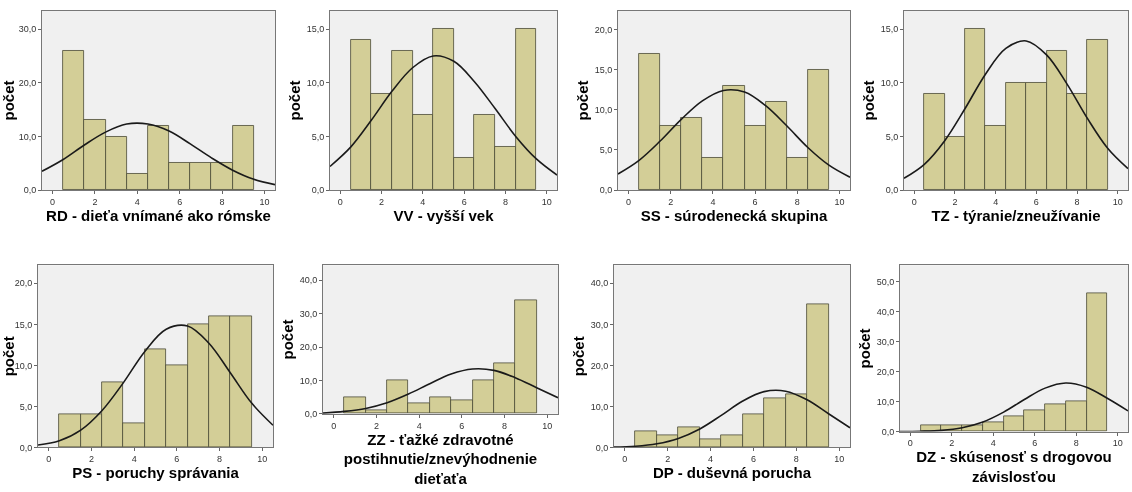 The width and height of the screenshot is (1132, 492). Describe the element at coordinates (440, 458) in the screenshot. I see `x-axis-title: ZZ - ťažké zdravotné postihnutie/znevýhodnenie dieťaťa` at that location.